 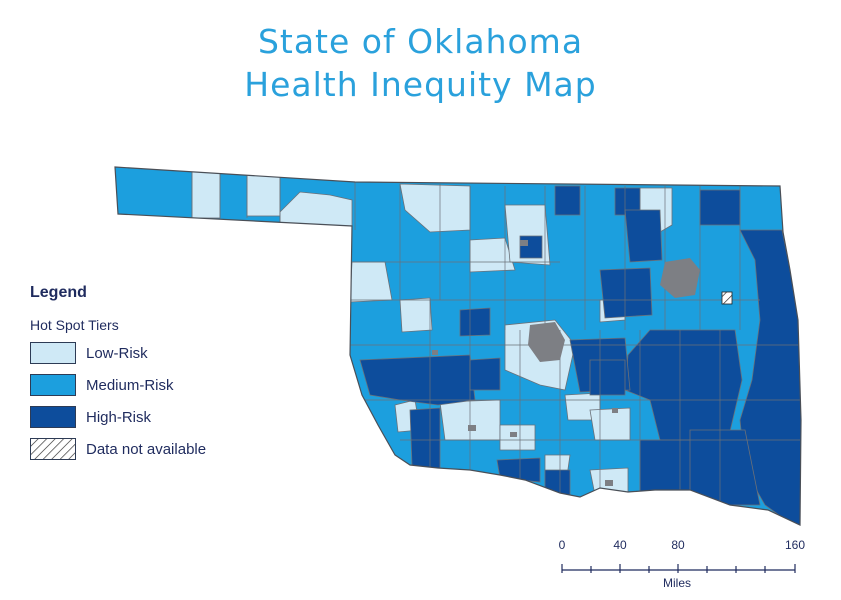 I want to click on medium-risk-swatch, so click(x=53, y=385).